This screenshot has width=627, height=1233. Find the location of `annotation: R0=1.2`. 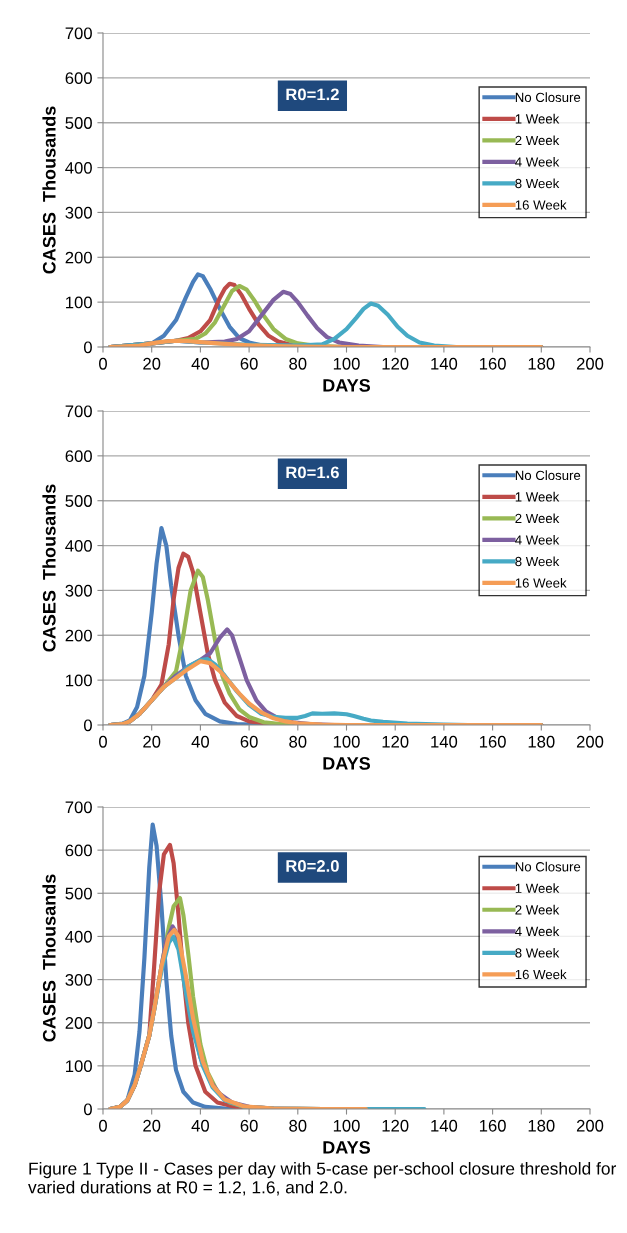

annotation: R0=1.2 is located at coordinates (312, 94).